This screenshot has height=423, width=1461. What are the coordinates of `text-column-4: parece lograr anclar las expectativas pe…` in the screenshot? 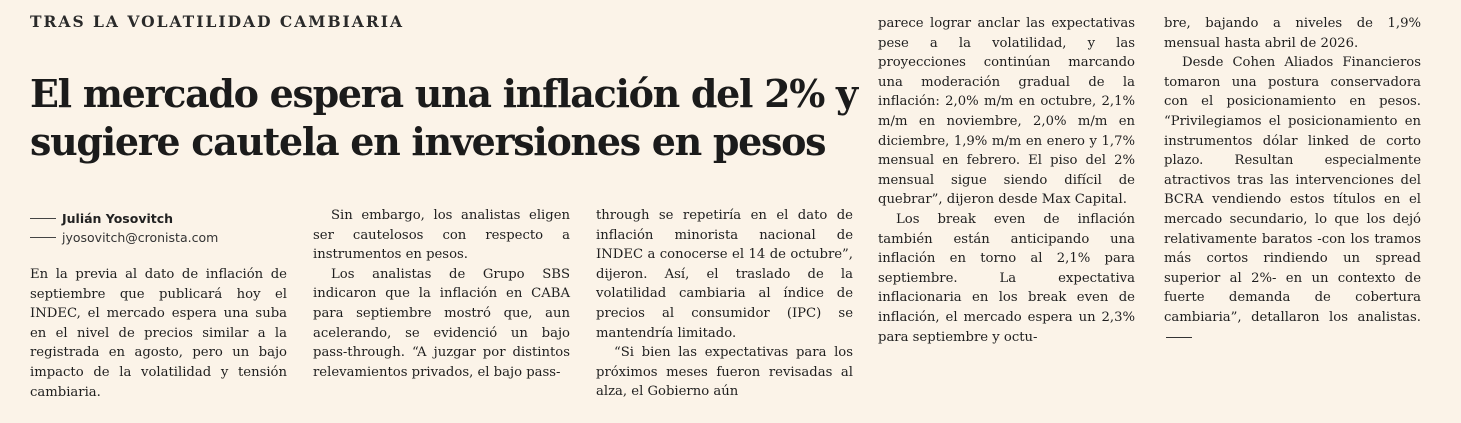 It's located at (1006, 180).